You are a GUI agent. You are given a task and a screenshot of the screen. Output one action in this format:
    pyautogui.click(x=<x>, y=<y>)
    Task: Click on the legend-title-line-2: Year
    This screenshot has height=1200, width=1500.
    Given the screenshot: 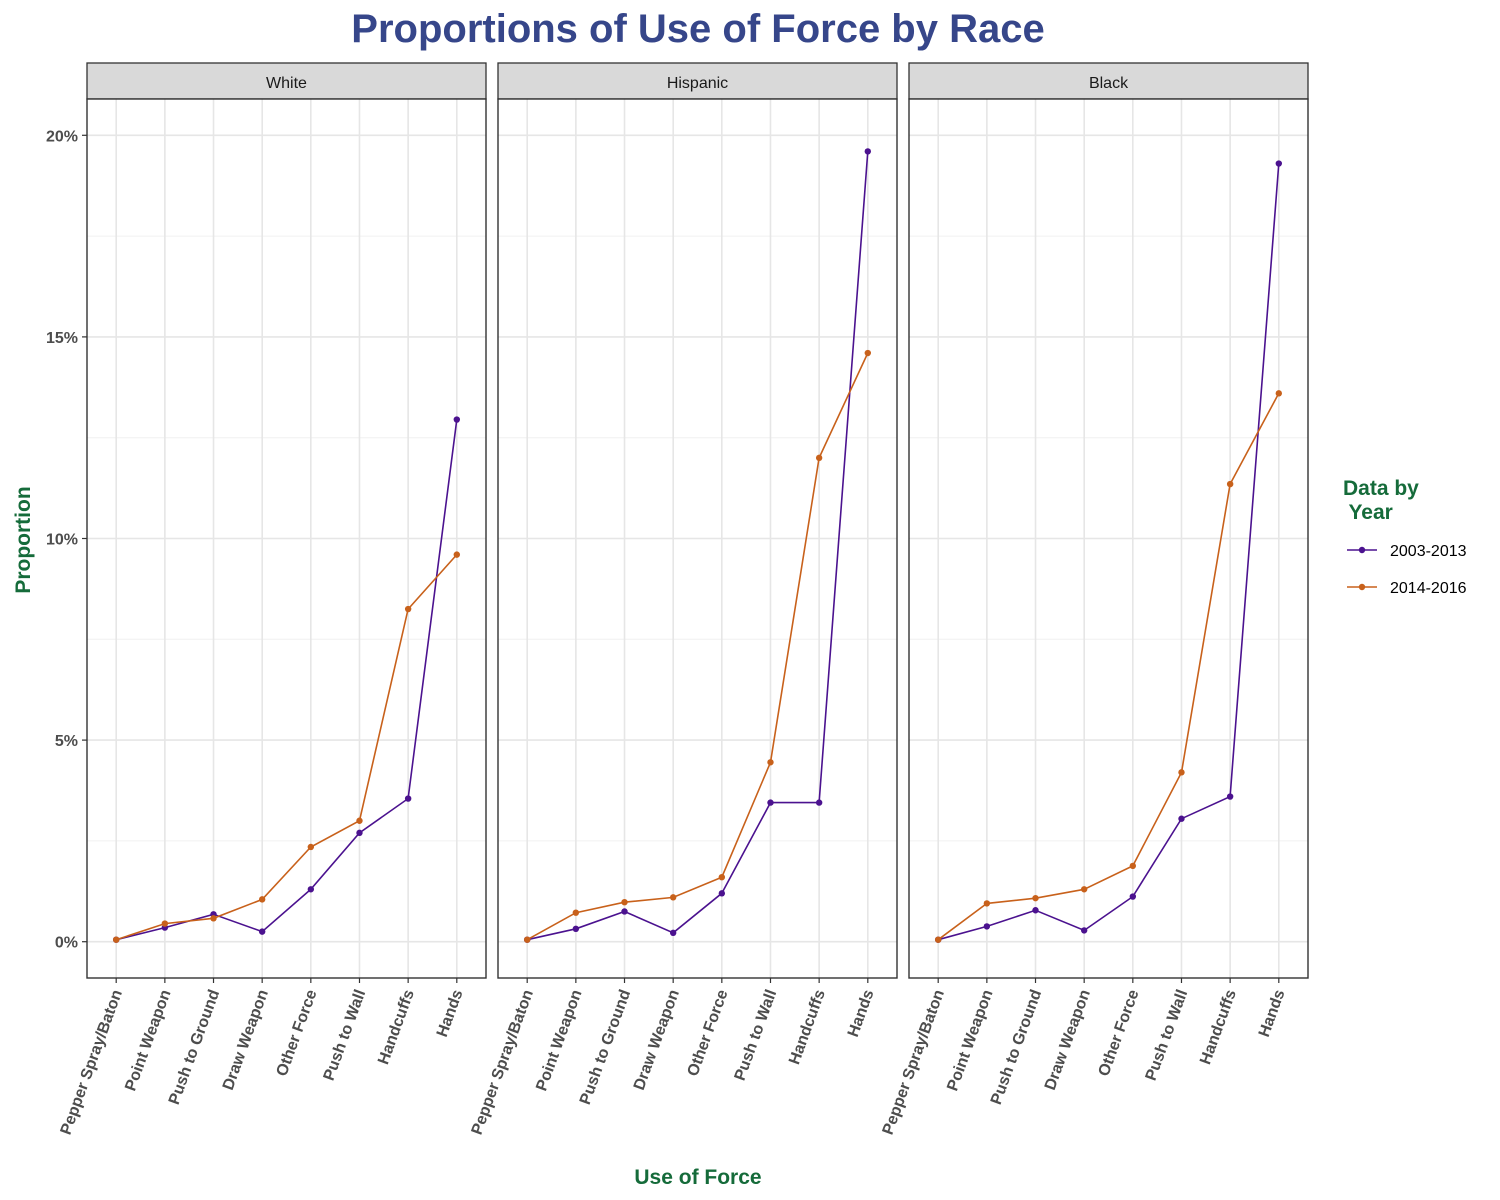 What is the action you would take?
    pyautogui.click(x=1368, y=512)
    